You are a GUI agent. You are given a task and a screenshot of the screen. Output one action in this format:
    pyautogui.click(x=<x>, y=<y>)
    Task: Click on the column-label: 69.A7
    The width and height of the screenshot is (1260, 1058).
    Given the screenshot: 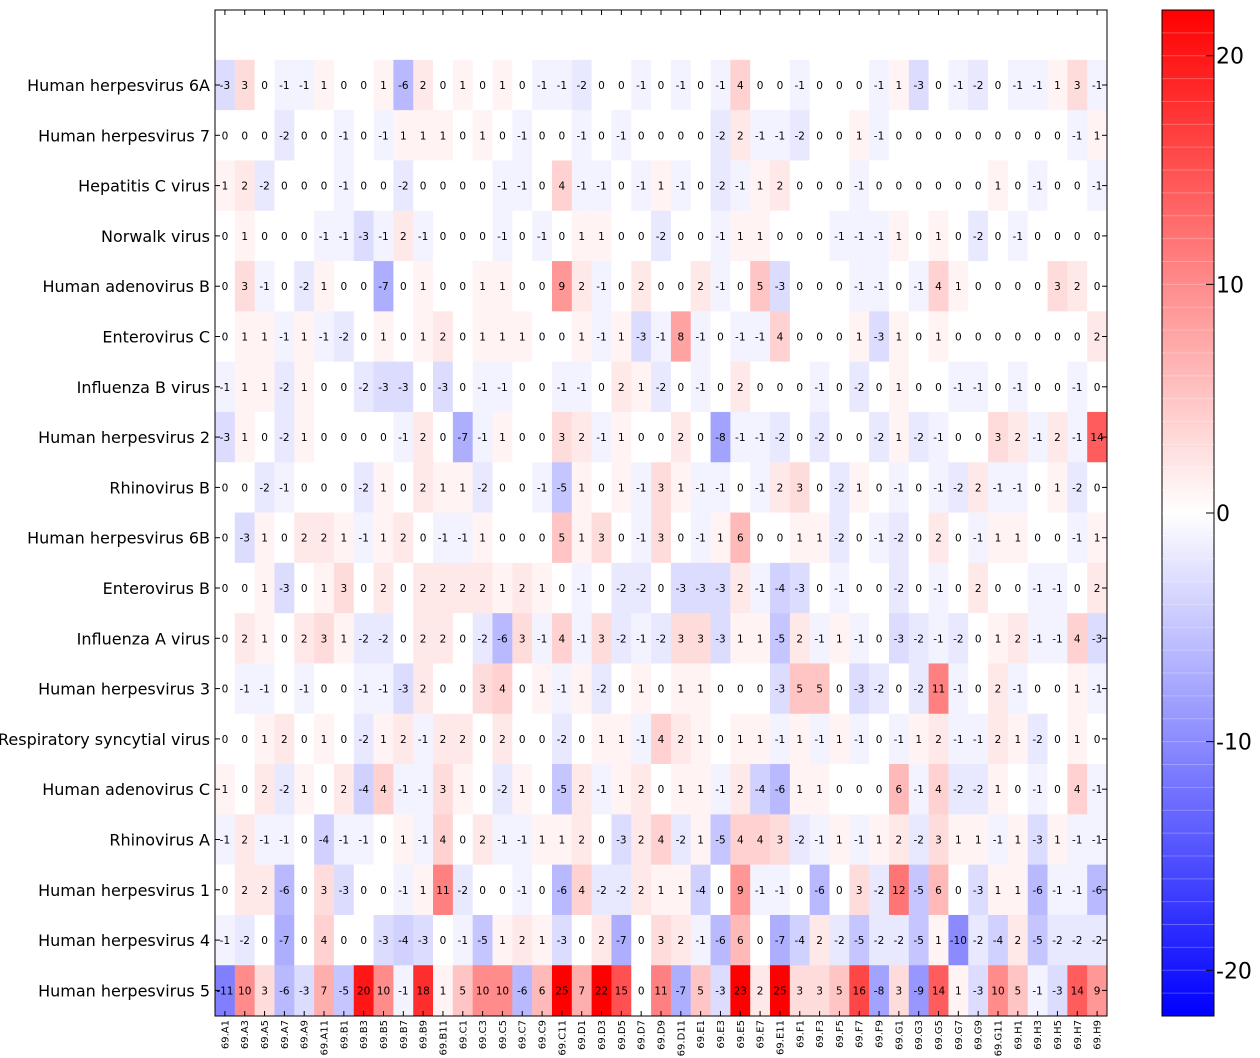 What is the action you would take?
    pyautogui.click(x=285, y=1034)
    